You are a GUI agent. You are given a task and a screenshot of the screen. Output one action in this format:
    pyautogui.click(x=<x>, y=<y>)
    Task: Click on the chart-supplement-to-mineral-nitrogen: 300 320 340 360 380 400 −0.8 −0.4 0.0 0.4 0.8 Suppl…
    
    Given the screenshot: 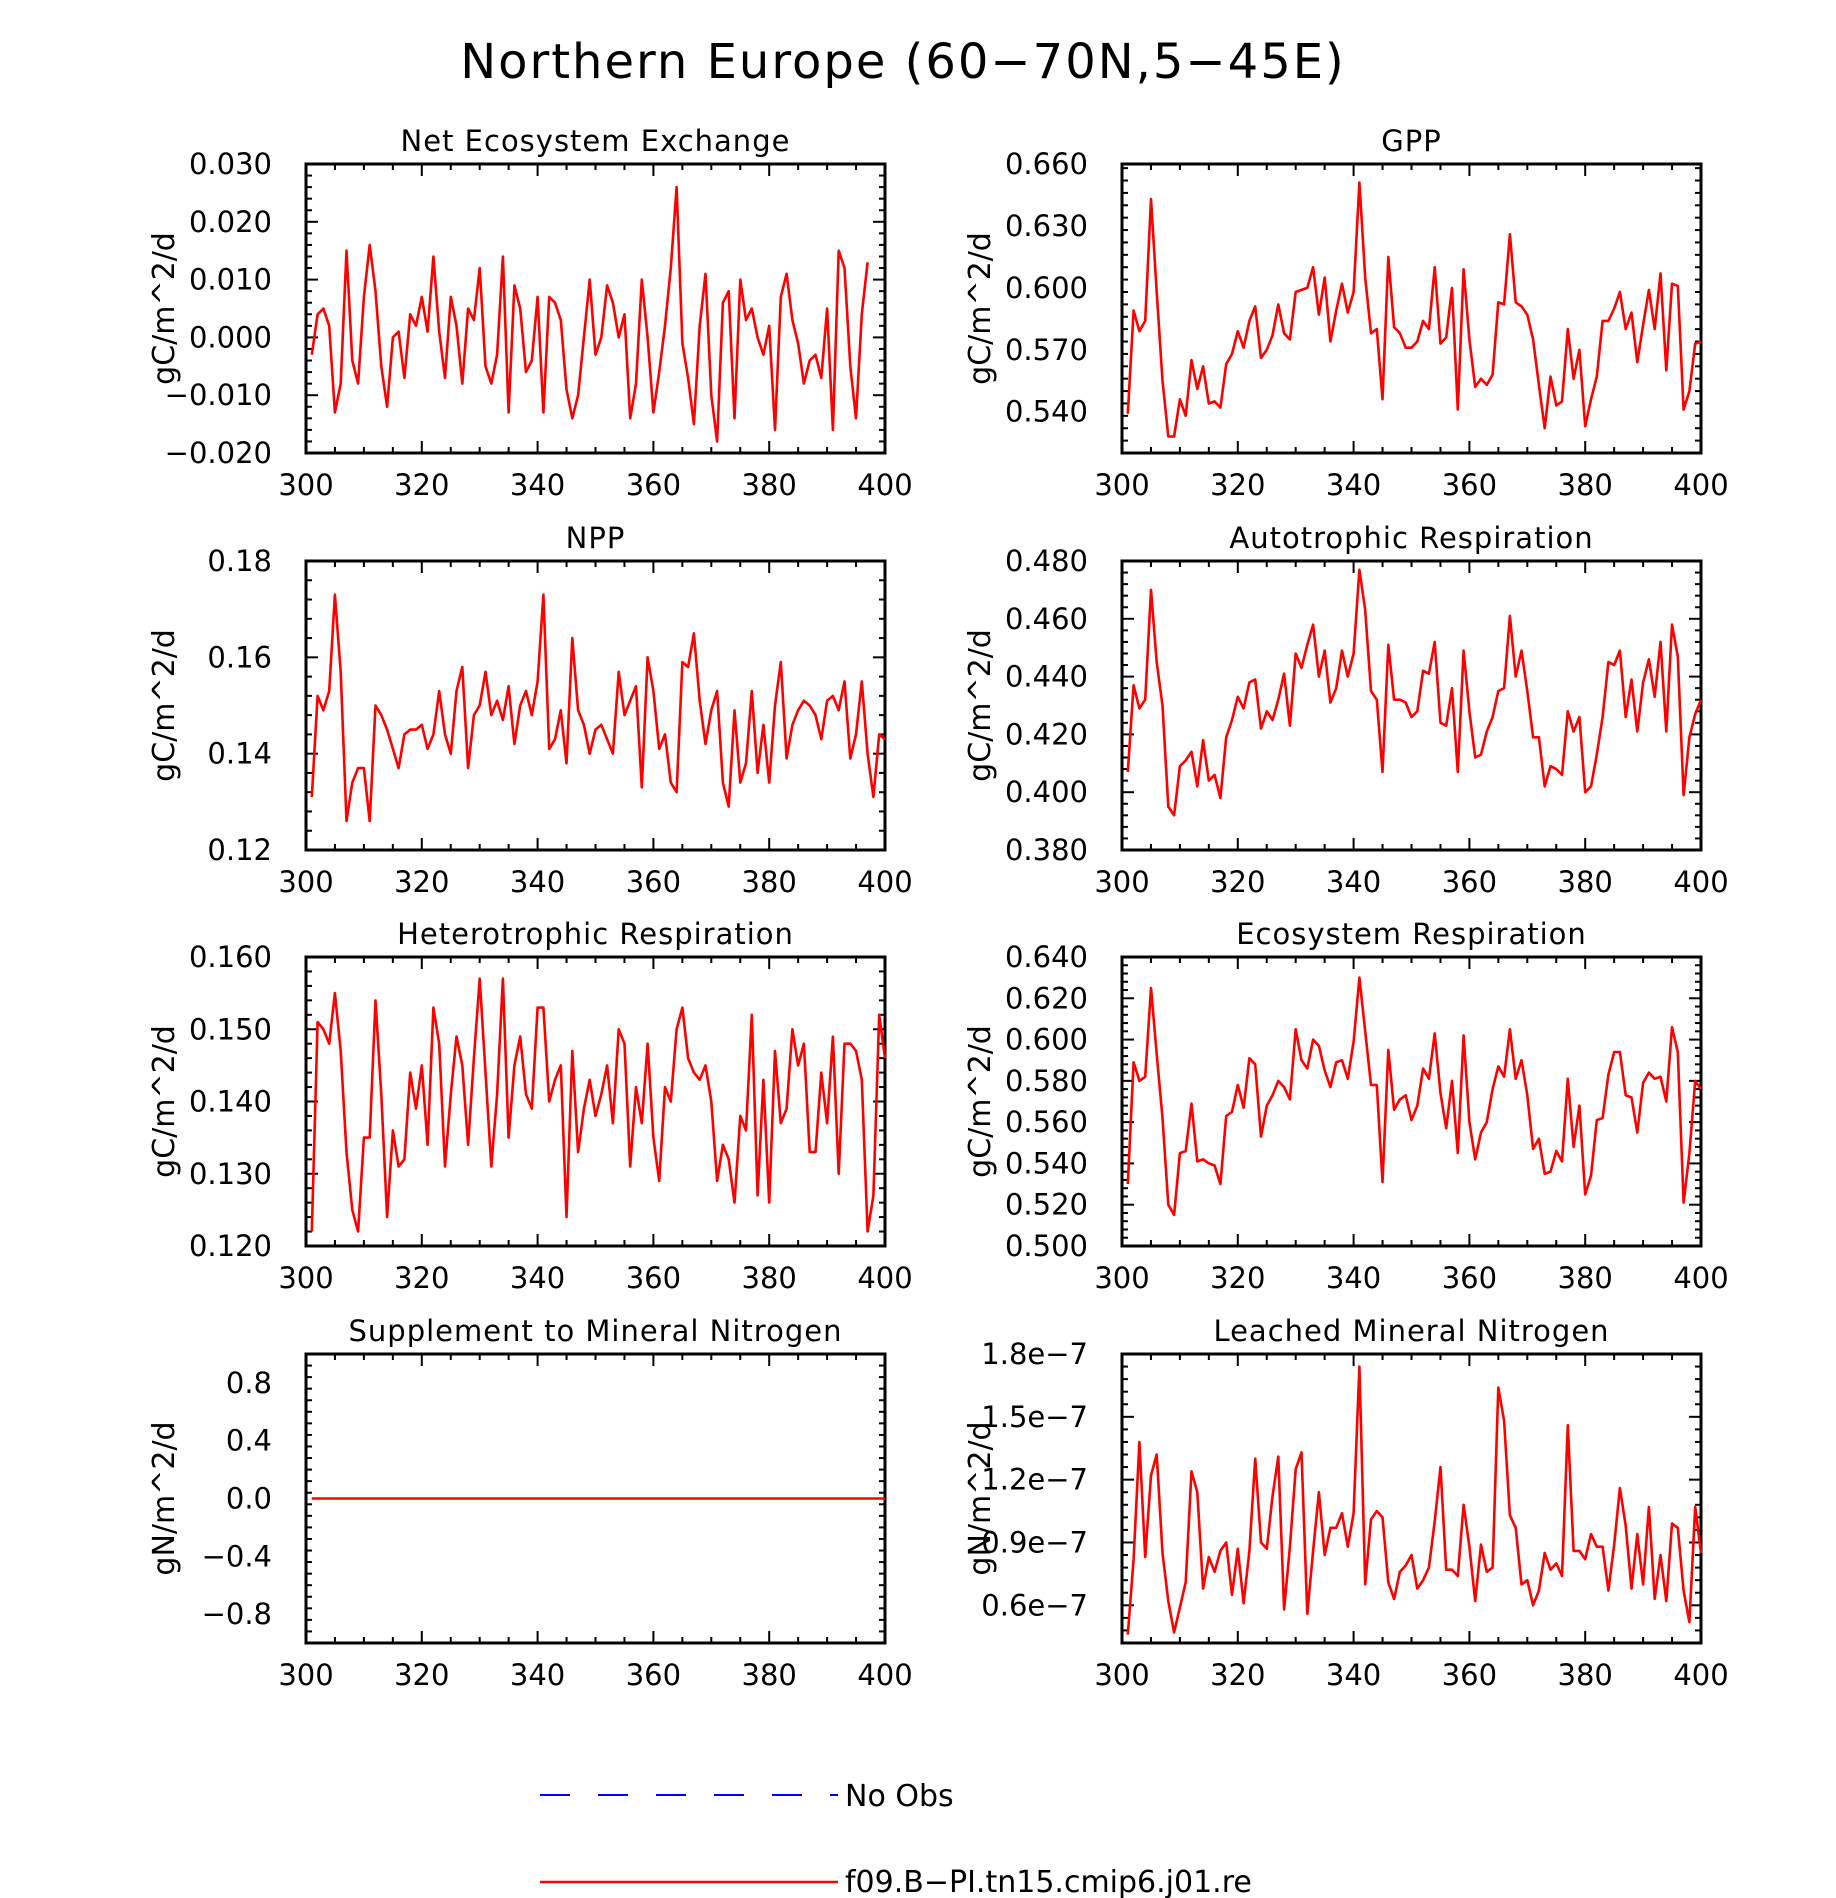 What is the action you would take?
    pyautogui.click(x=530, y=1503)
    